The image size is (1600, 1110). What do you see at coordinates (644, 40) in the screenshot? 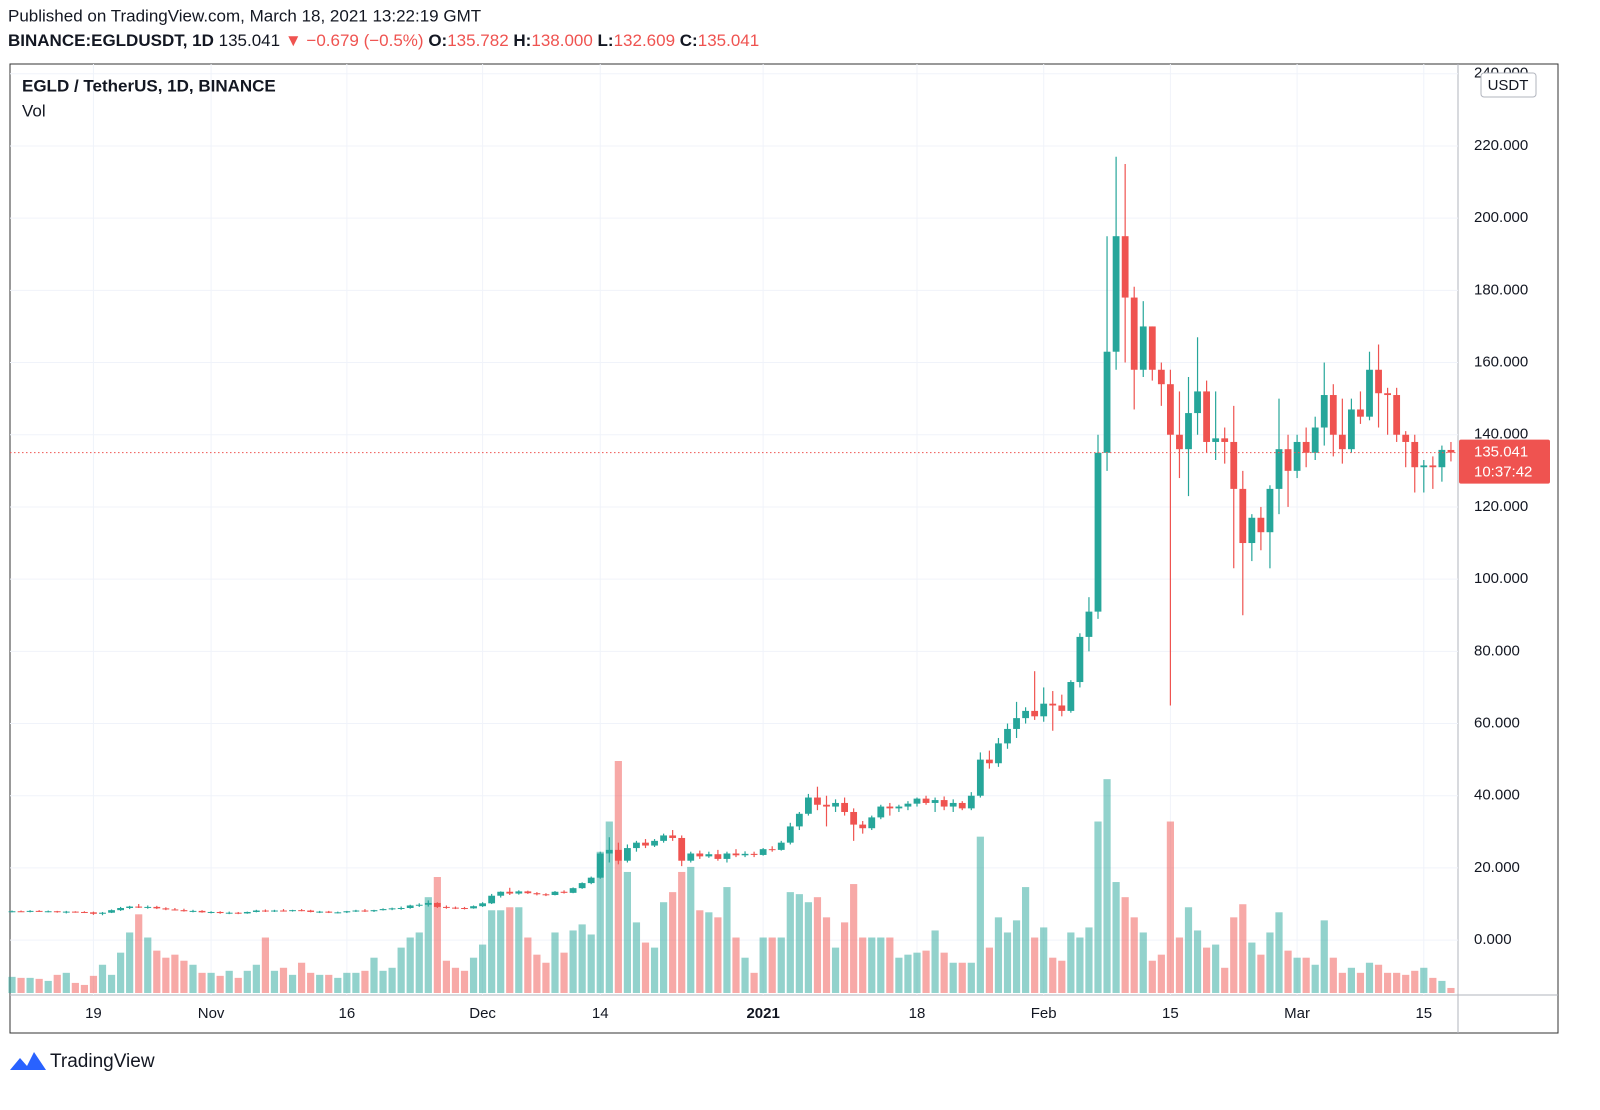
I see `ohlc-value: 132.609` at bounding box center [644, 40].